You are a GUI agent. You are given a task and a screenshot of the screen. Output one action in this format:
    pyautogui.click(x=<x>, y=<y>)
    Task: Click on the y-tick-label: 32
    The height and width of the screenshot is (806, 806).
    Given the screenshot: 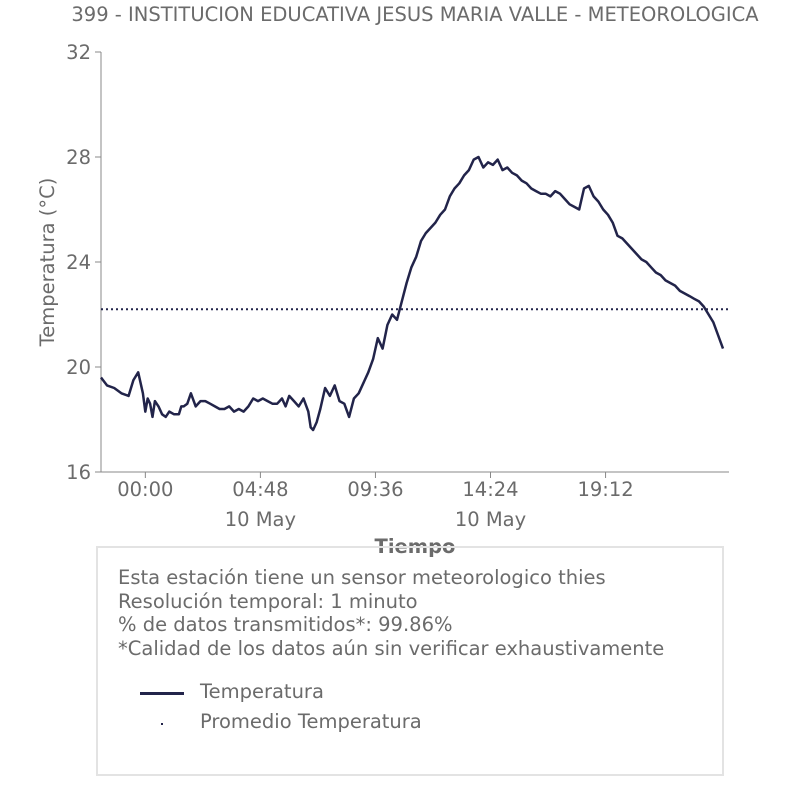 What is the action you would take?
    pyautogui.click(x=78, y=52)
    